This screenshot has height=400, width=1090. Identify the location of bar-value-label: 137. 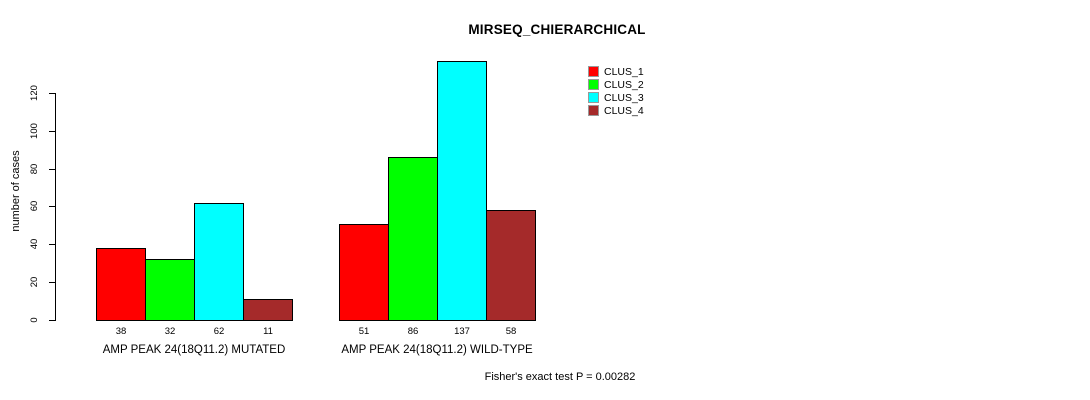
(462, 331).